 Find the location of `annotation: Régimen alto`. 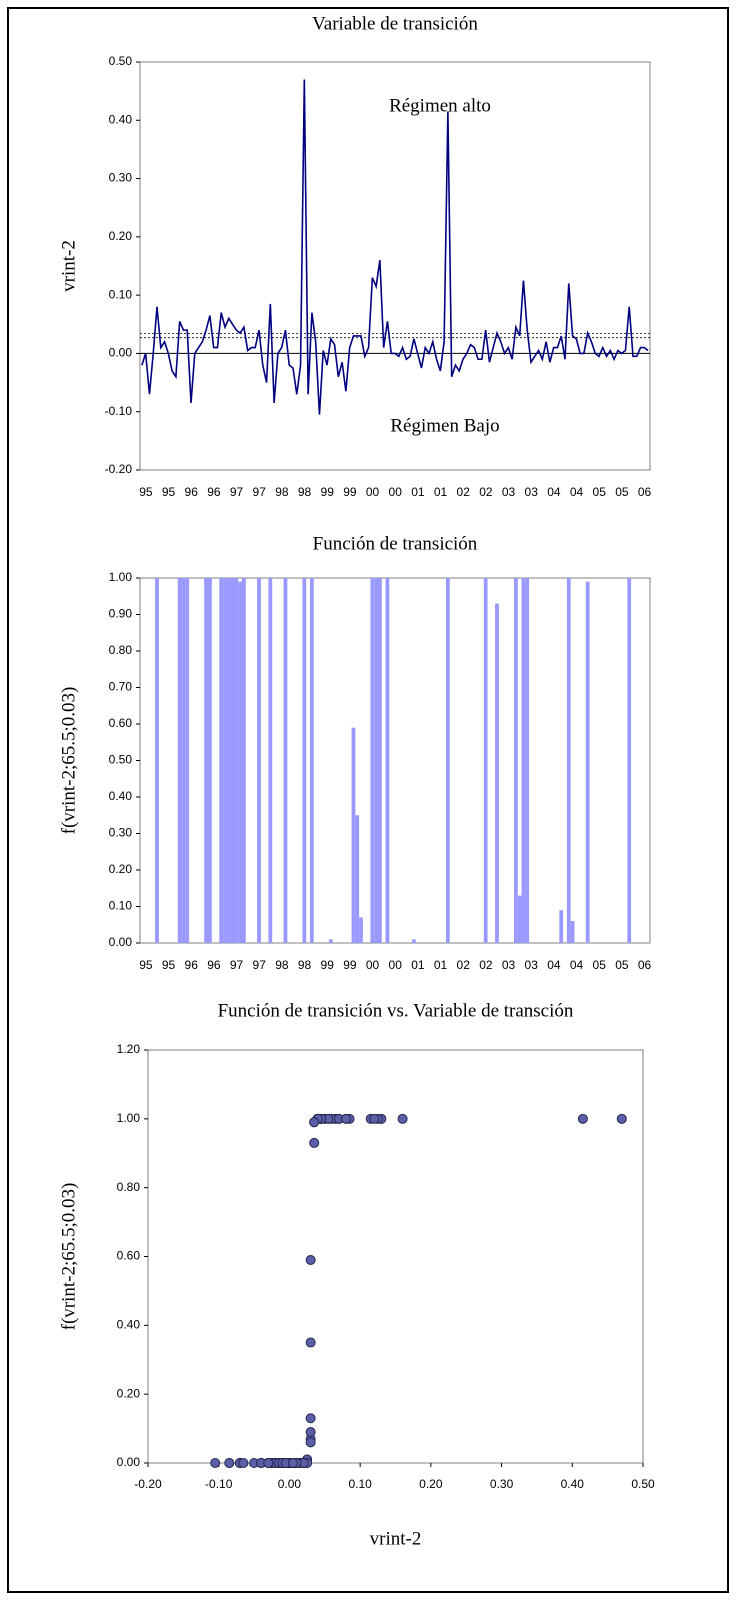

annotation: Régimen alto is located at coordinates (440, 105).